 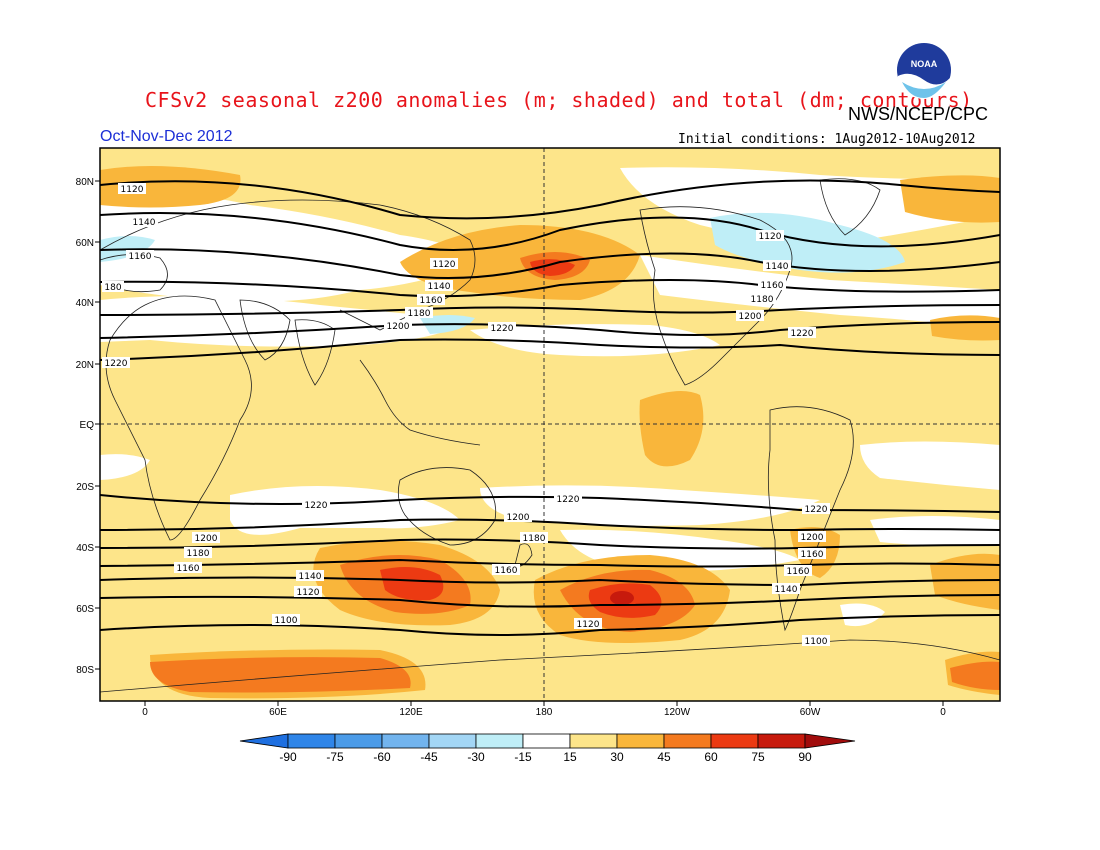 What do you see at coordinates (617, 757) in the screenshot?
I see `colorbar-tick-label: 30` at bounding box center [617, 757].